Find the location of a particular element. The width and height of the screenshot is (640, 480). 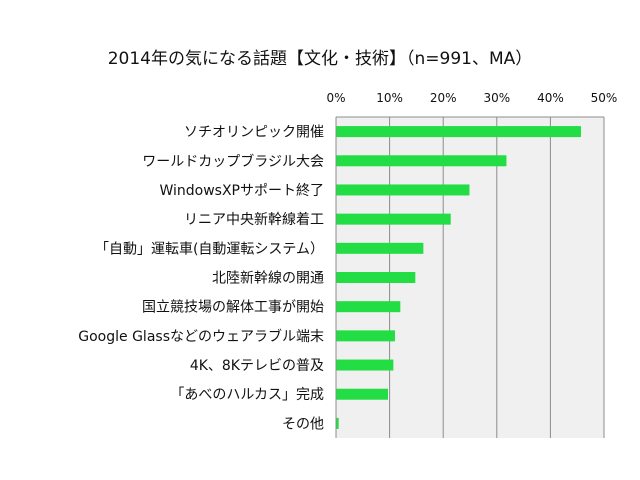

chart-title: 2014年の気になる話題【文化・技術】（n=991、MA） is located at coordinates (320, 59).